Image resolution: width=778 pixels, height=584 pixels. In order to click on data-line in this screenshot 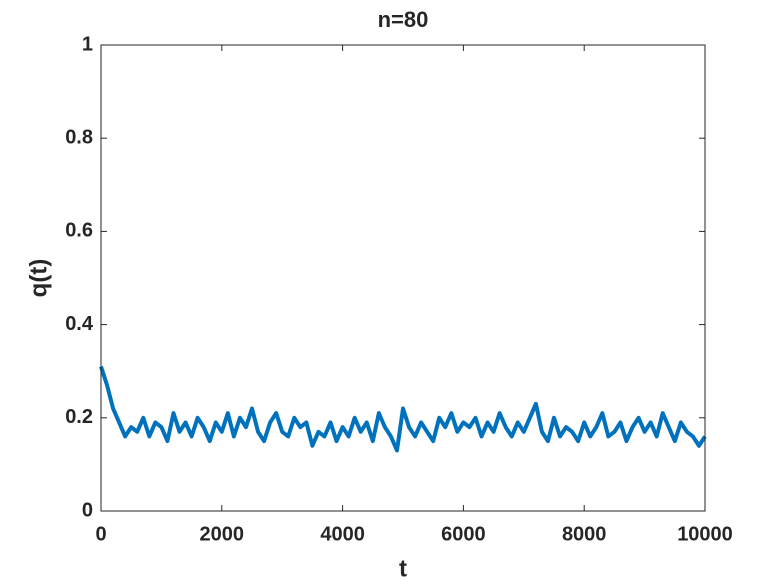, I will do `click(403, 409)`.